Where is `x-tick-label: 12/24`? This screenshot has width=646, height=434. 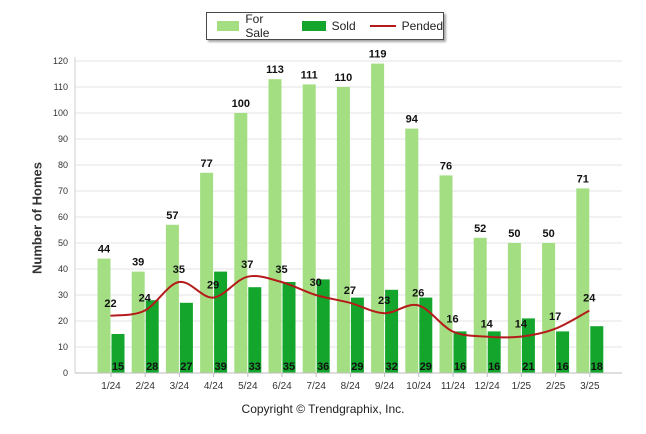
x-tick-label: 12/24 is located at coordinates (487, 386).